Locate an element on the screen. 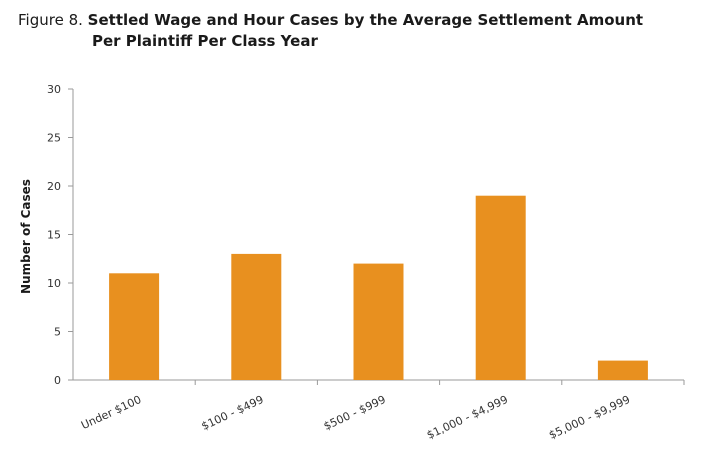 The image size is (701, 455). x-tick-label: $100 - $499 is located at coordinates (232, 413).